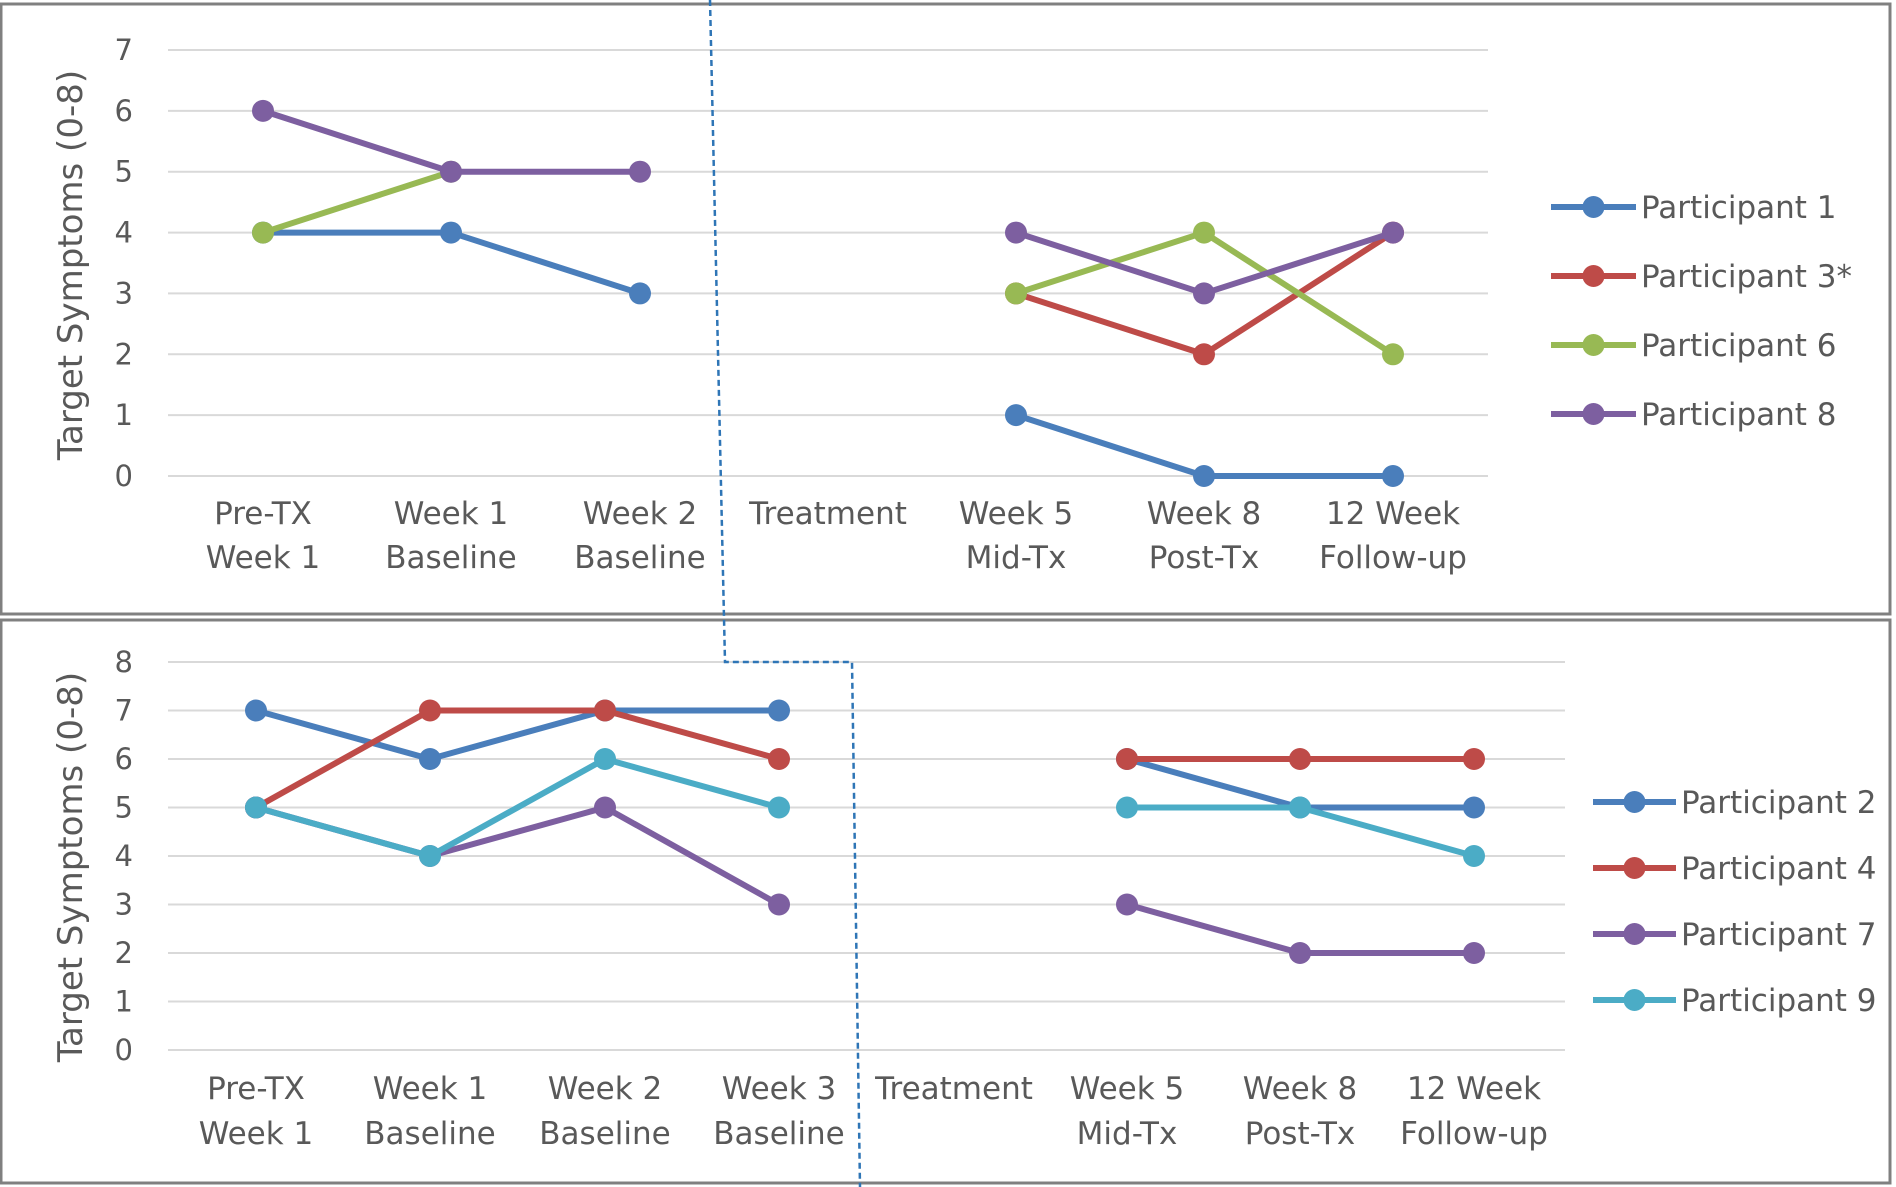 This screenshot has height=1187, width=1896. Describe the element at coordinates (1739, 208) in the screenshot. I see `legend-label: Participant 1` at that location.